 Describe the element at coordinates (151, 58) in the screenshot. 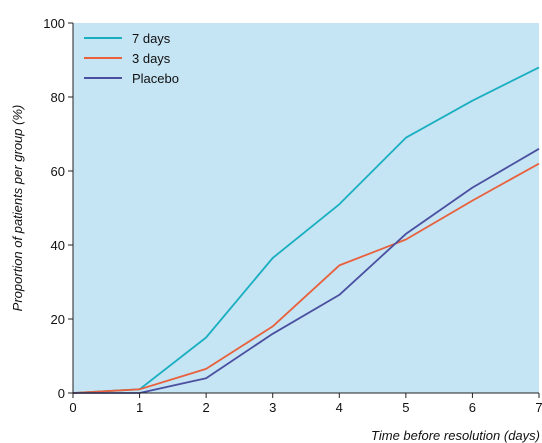

I see `legend-label: 3 days` at that location.